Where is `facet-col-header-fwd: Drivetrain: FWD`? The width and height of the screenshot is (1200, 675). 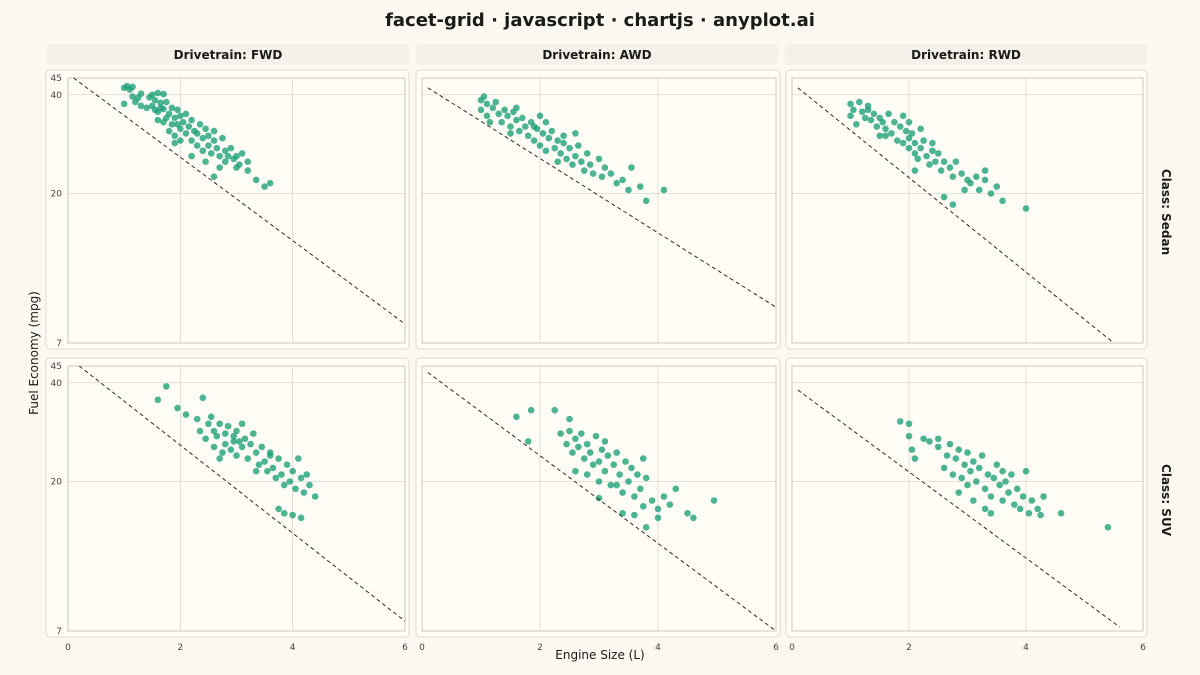
facet-col-header-fwd: Drivetrain: FWD is located at coordinates (228, 54).